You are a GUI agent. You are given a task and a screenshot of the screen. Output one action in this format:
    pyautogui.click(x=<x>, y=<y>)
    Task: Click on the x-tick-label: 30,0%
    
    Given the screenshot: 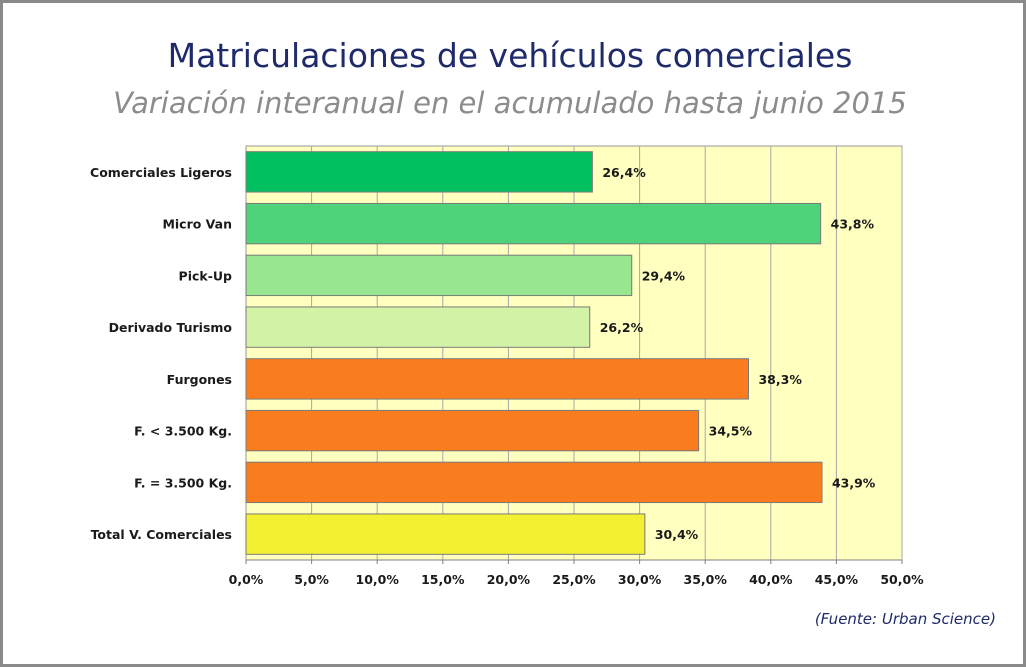 What is the action you would take?
    pyautogui.click(x=640, y=579)
    